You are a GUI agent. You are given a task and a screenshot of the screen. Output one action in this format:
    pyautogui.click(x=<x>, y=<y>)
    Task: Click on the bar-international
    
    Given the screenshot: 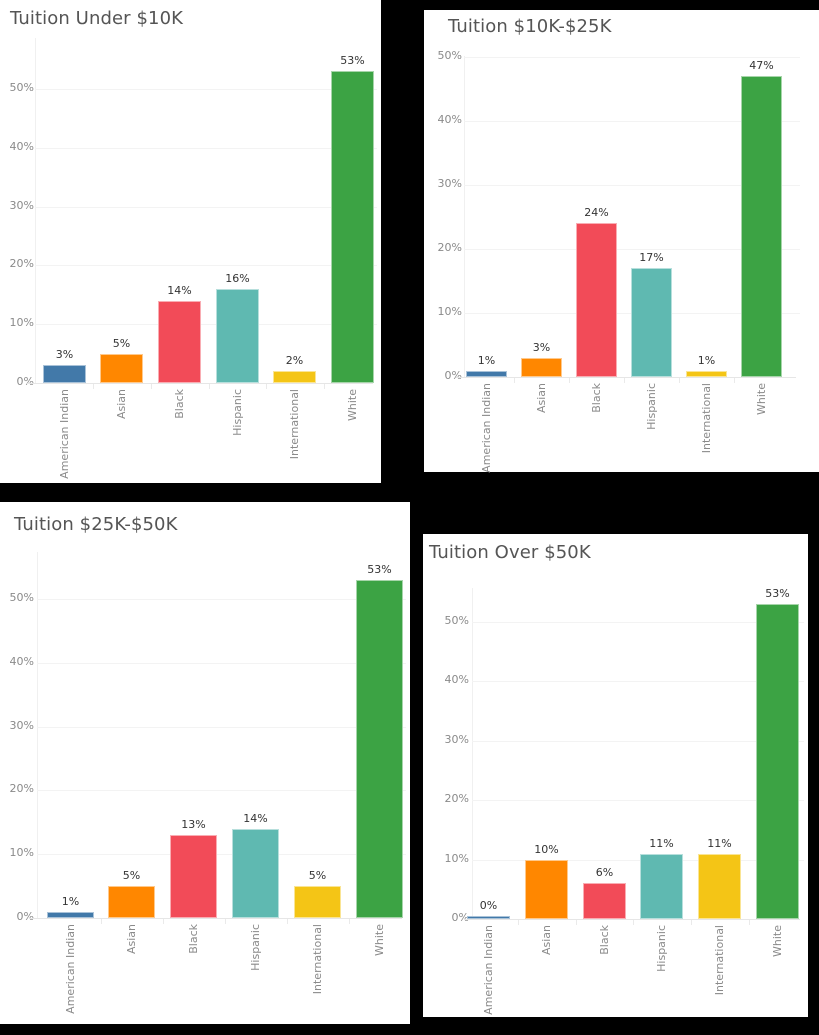 What is the action you would take?
    pyautogui.click(x=719, y=886)
    